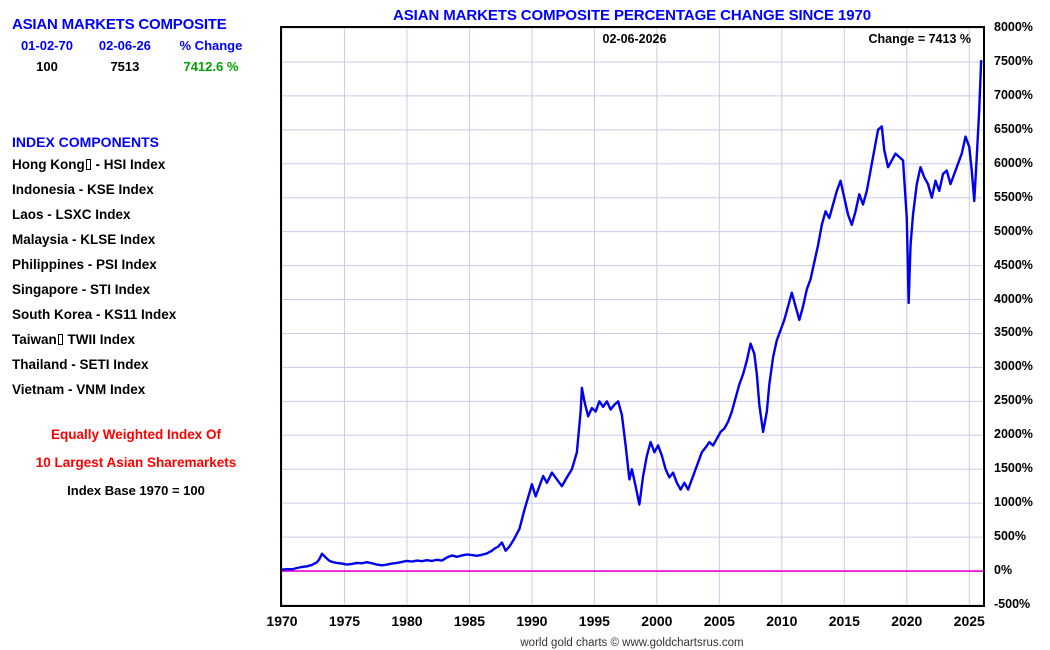  Describe the element at coordinates (84, 239) in the screenshot. I see `component-label: Malaysia - KLSE Index` at that location.